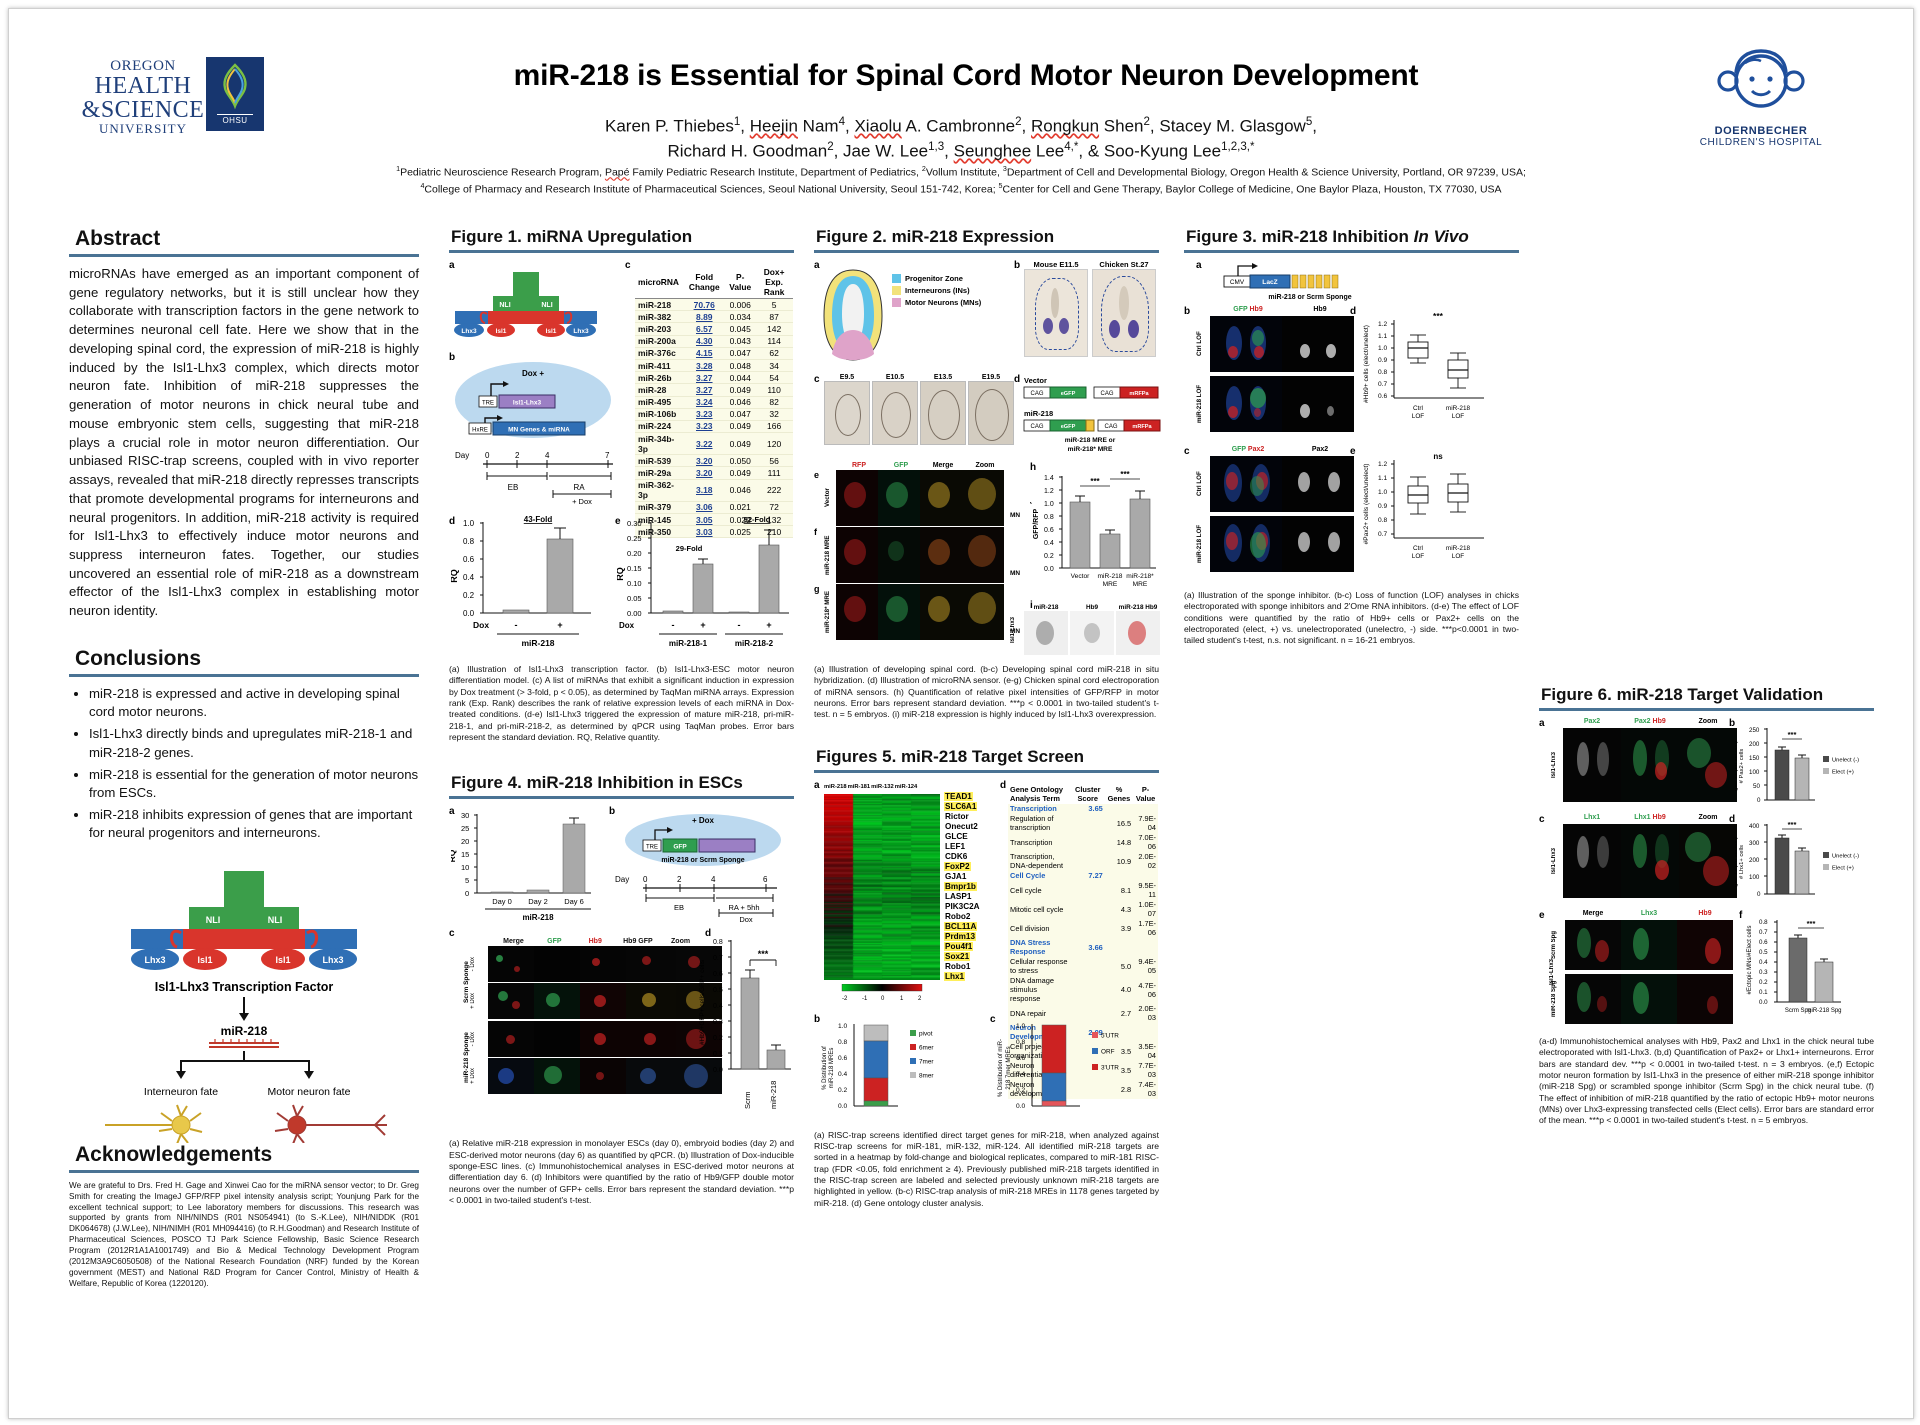 This screenshot has height=1425, width=1920. What do you see at coordinates (957, 866) in the screenshot?
I see `target-gene: FoxP2` at bounding box center [957, 866].